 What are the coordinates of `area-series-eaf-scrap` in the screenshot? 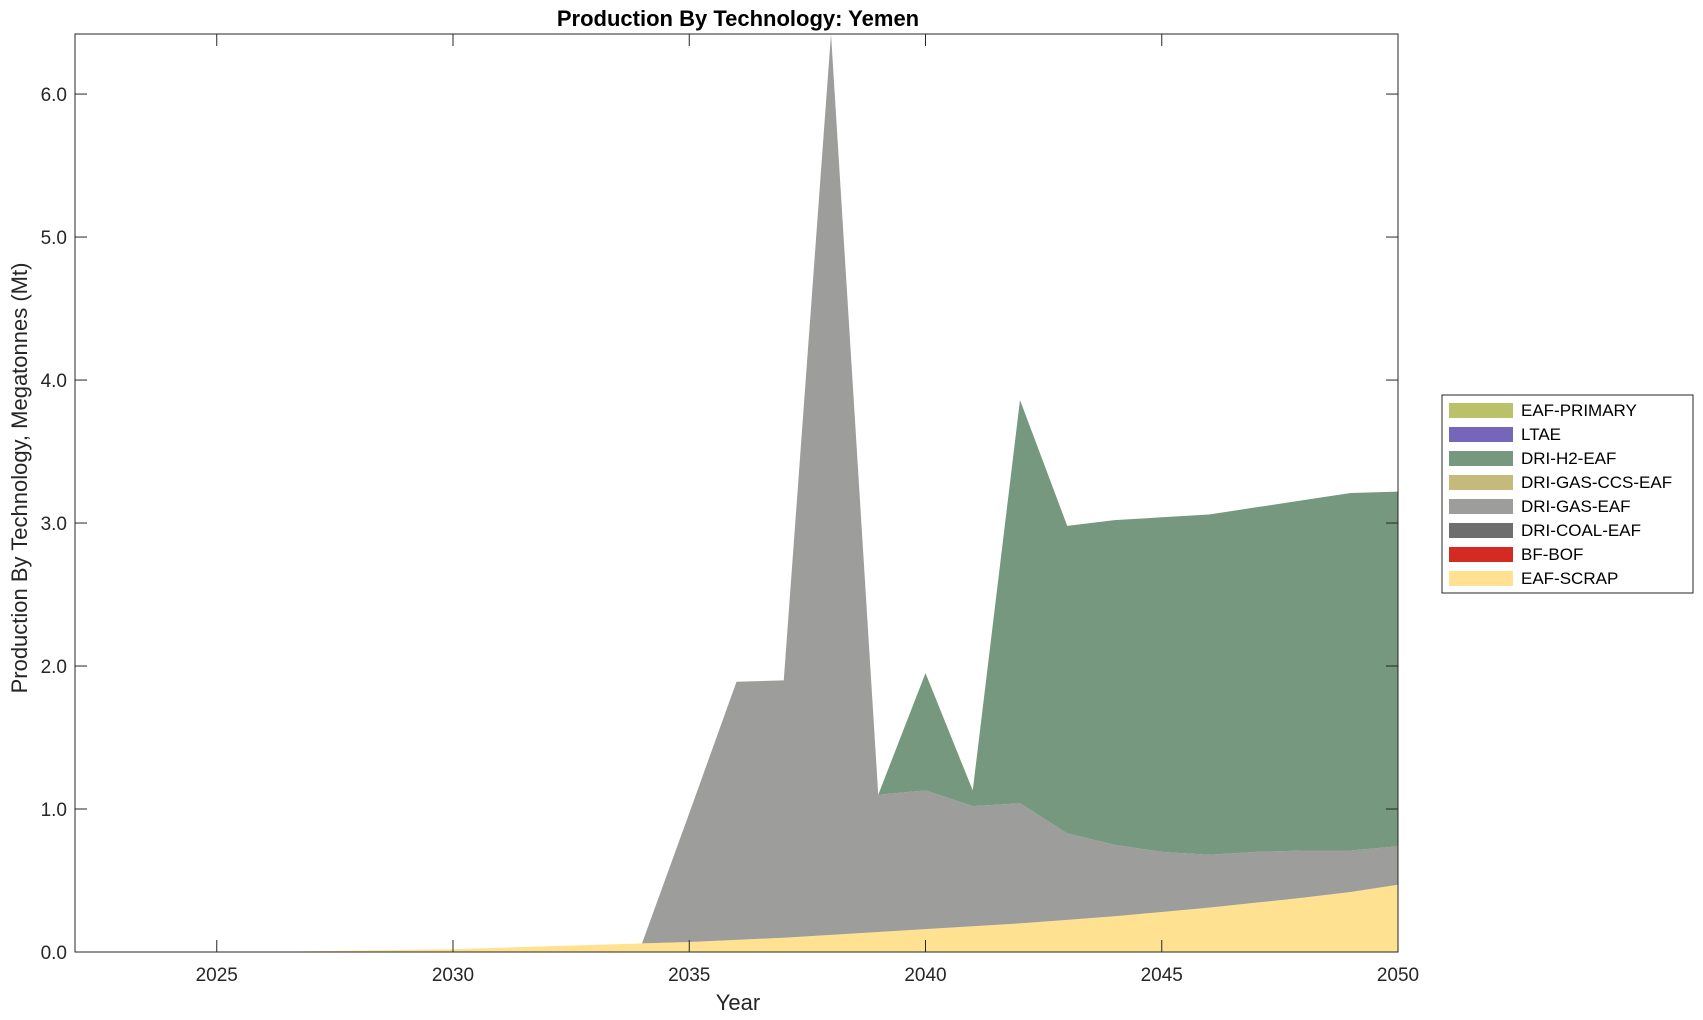 It's located at (736, 918).